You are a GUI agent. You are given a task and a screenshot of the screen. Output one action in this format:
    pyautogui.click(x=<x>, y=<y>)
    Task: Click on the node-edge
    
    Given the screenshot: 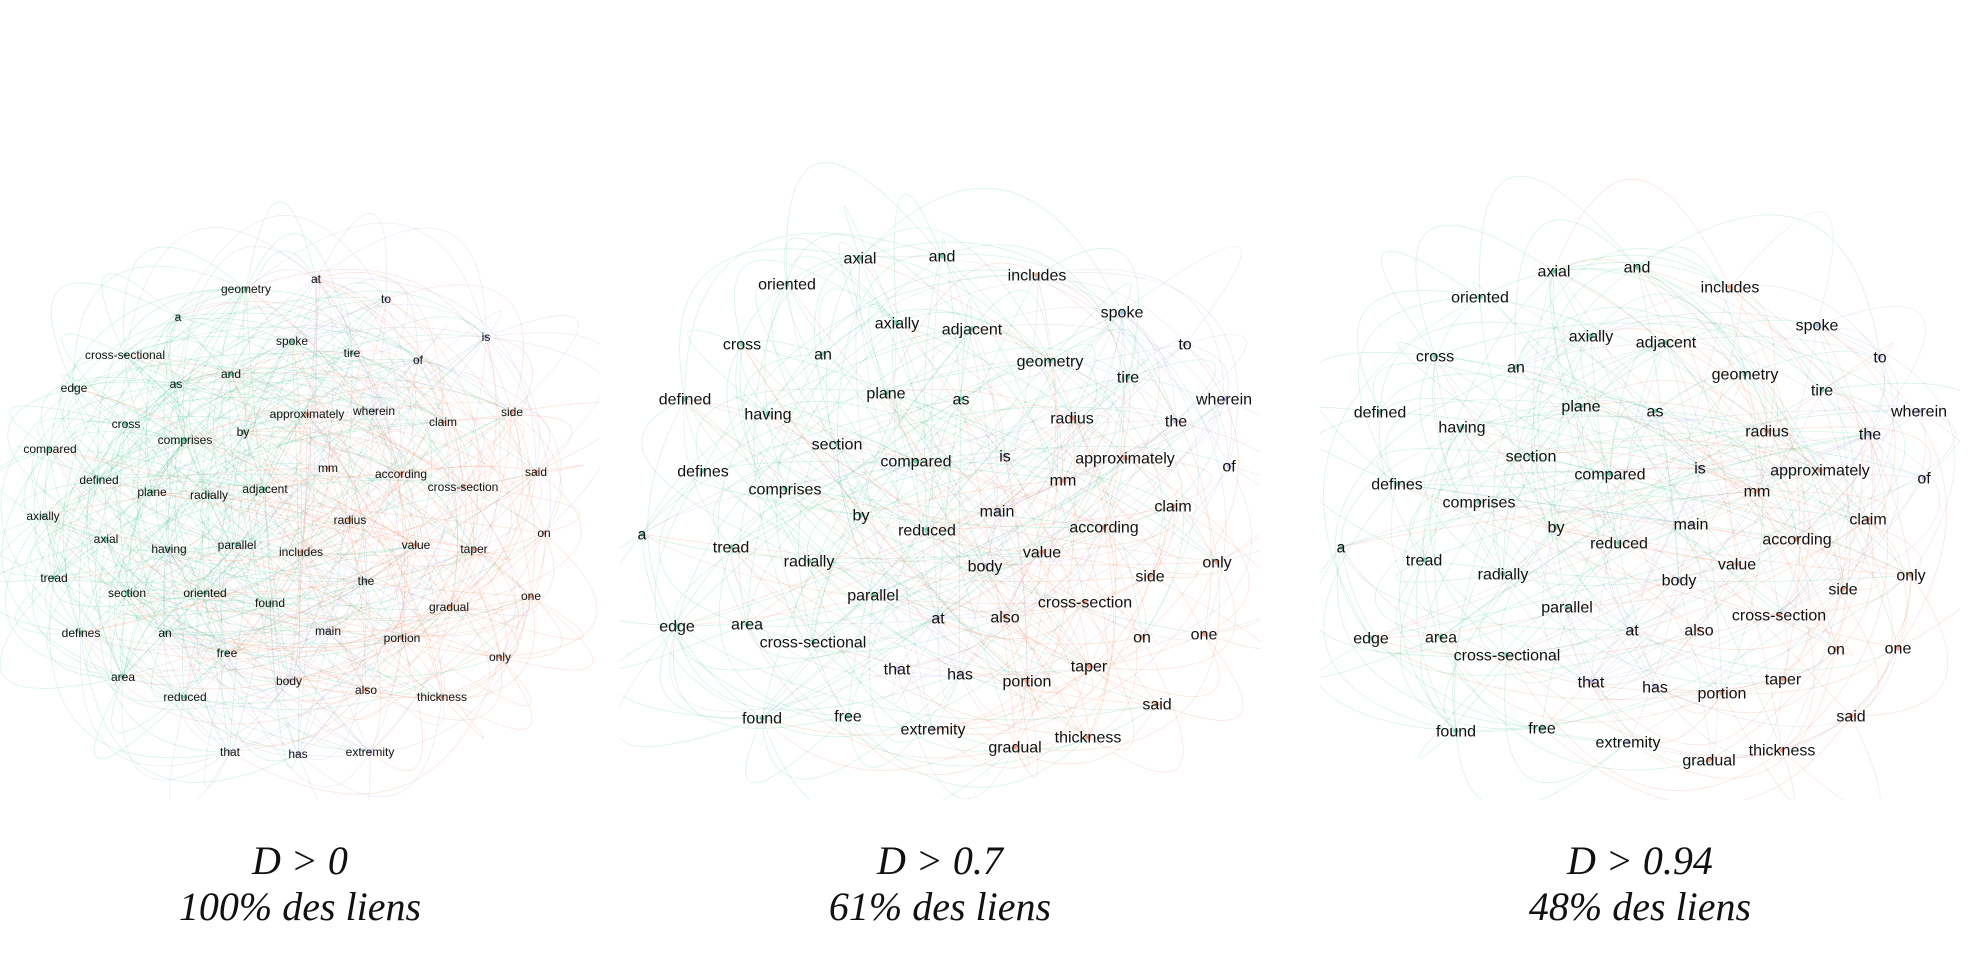 What is the action you would take?
    pyautogui.click(x=1371, y=638)
    